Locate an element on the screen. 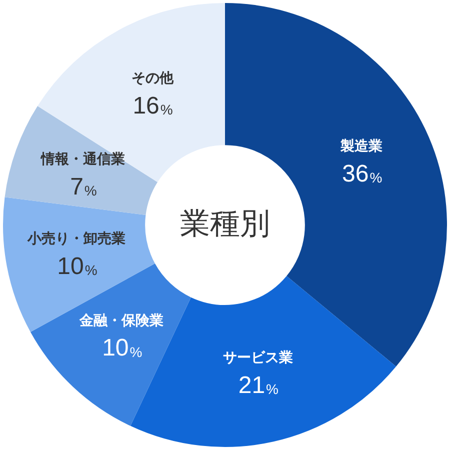 The height and width of the screenshot is (450, 450). data-label: 16% is located at coordinates (152, 106).